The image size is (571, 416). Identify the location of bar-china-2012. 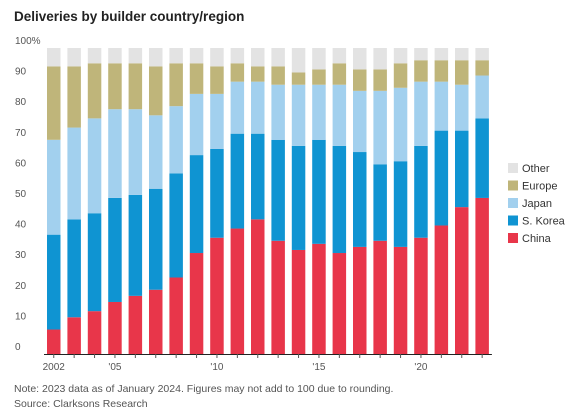
(258, 286).